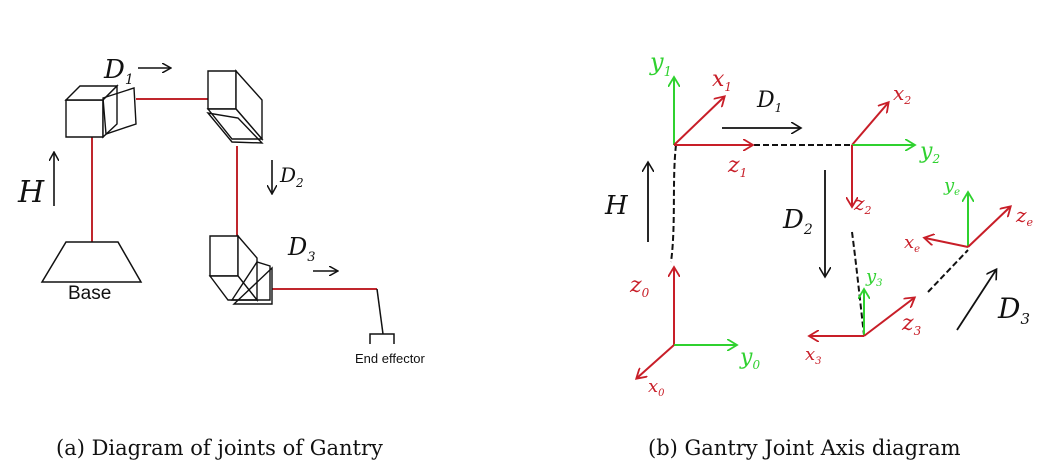  I want to click on frame-3-axes, so click(862, 313).